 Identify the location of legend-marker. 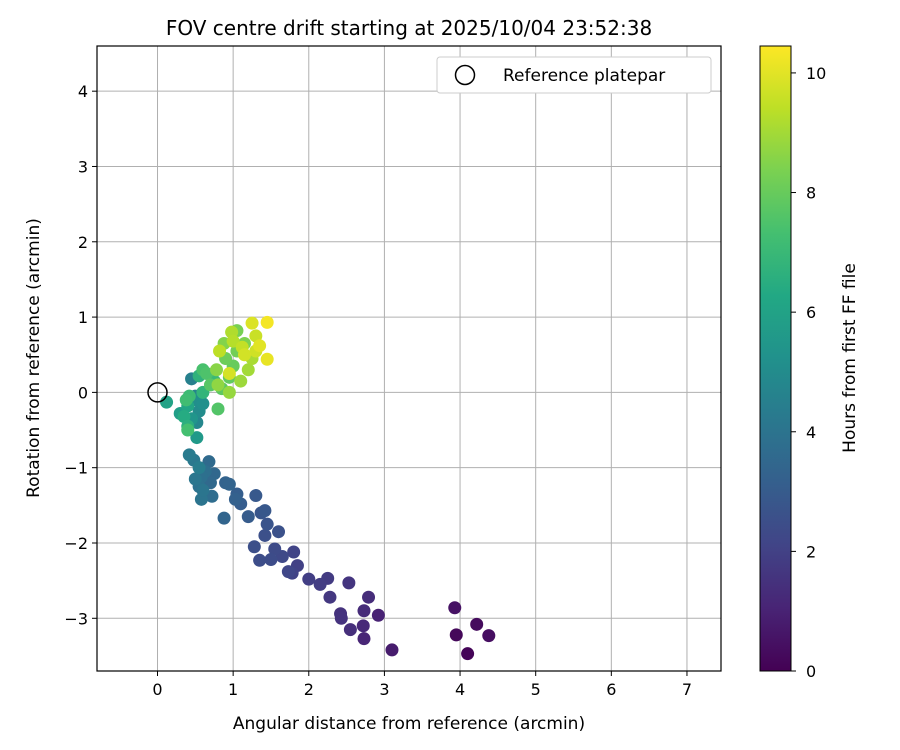
(465, 75).